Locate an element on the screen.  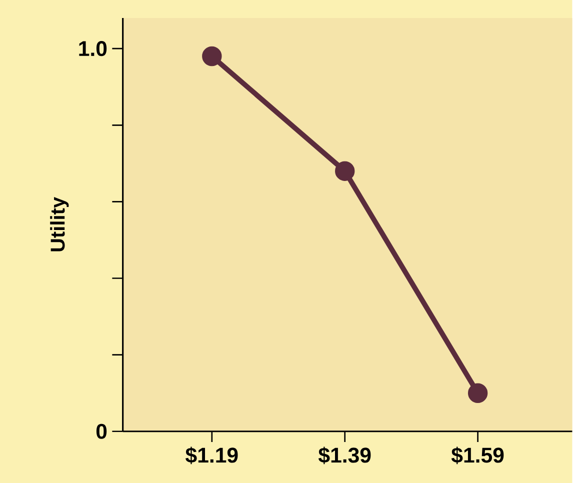
y-tick-label: 1.0 is located at coordinates (93, 48).